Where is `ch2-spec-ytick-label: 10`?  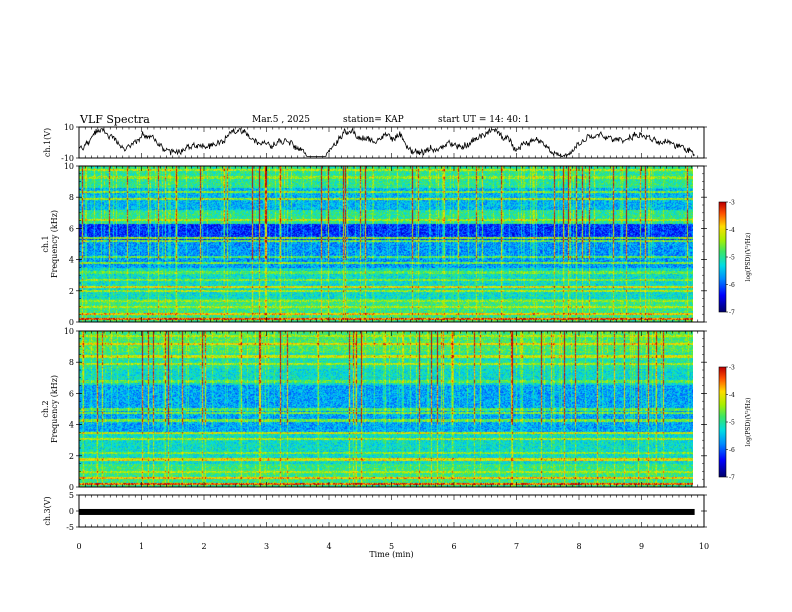 ch2-spec-ytick-label: 10 is located at coordinates (69, 331).